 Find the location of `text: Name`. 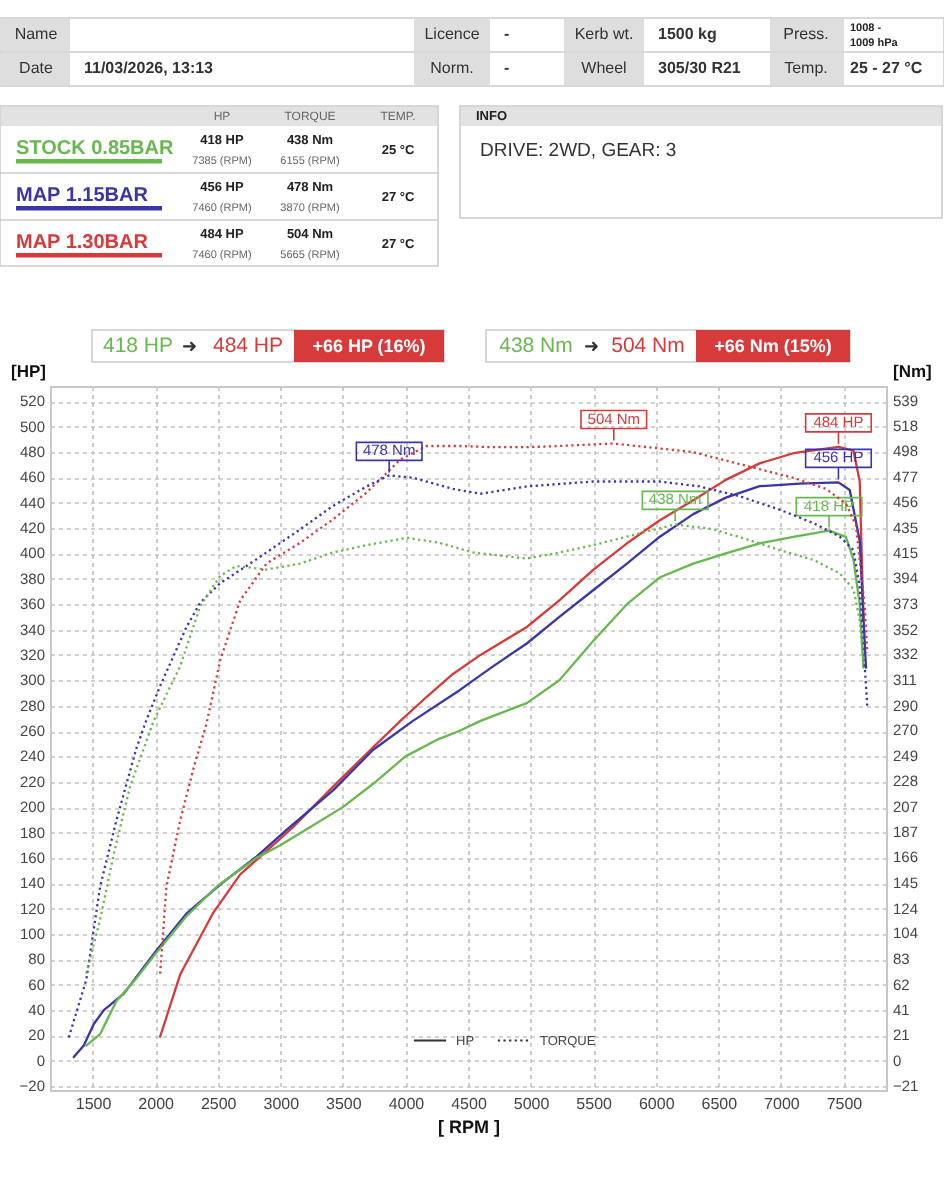

text: Name is located at coordinates (36, 34).